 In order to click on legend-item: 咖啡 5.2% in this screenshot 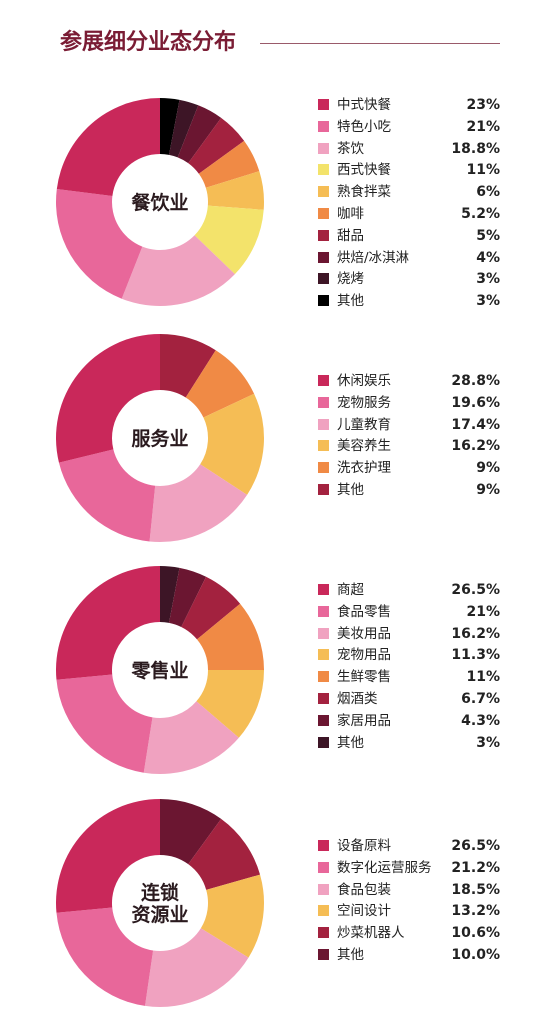, I will do `click(409, 215)`.